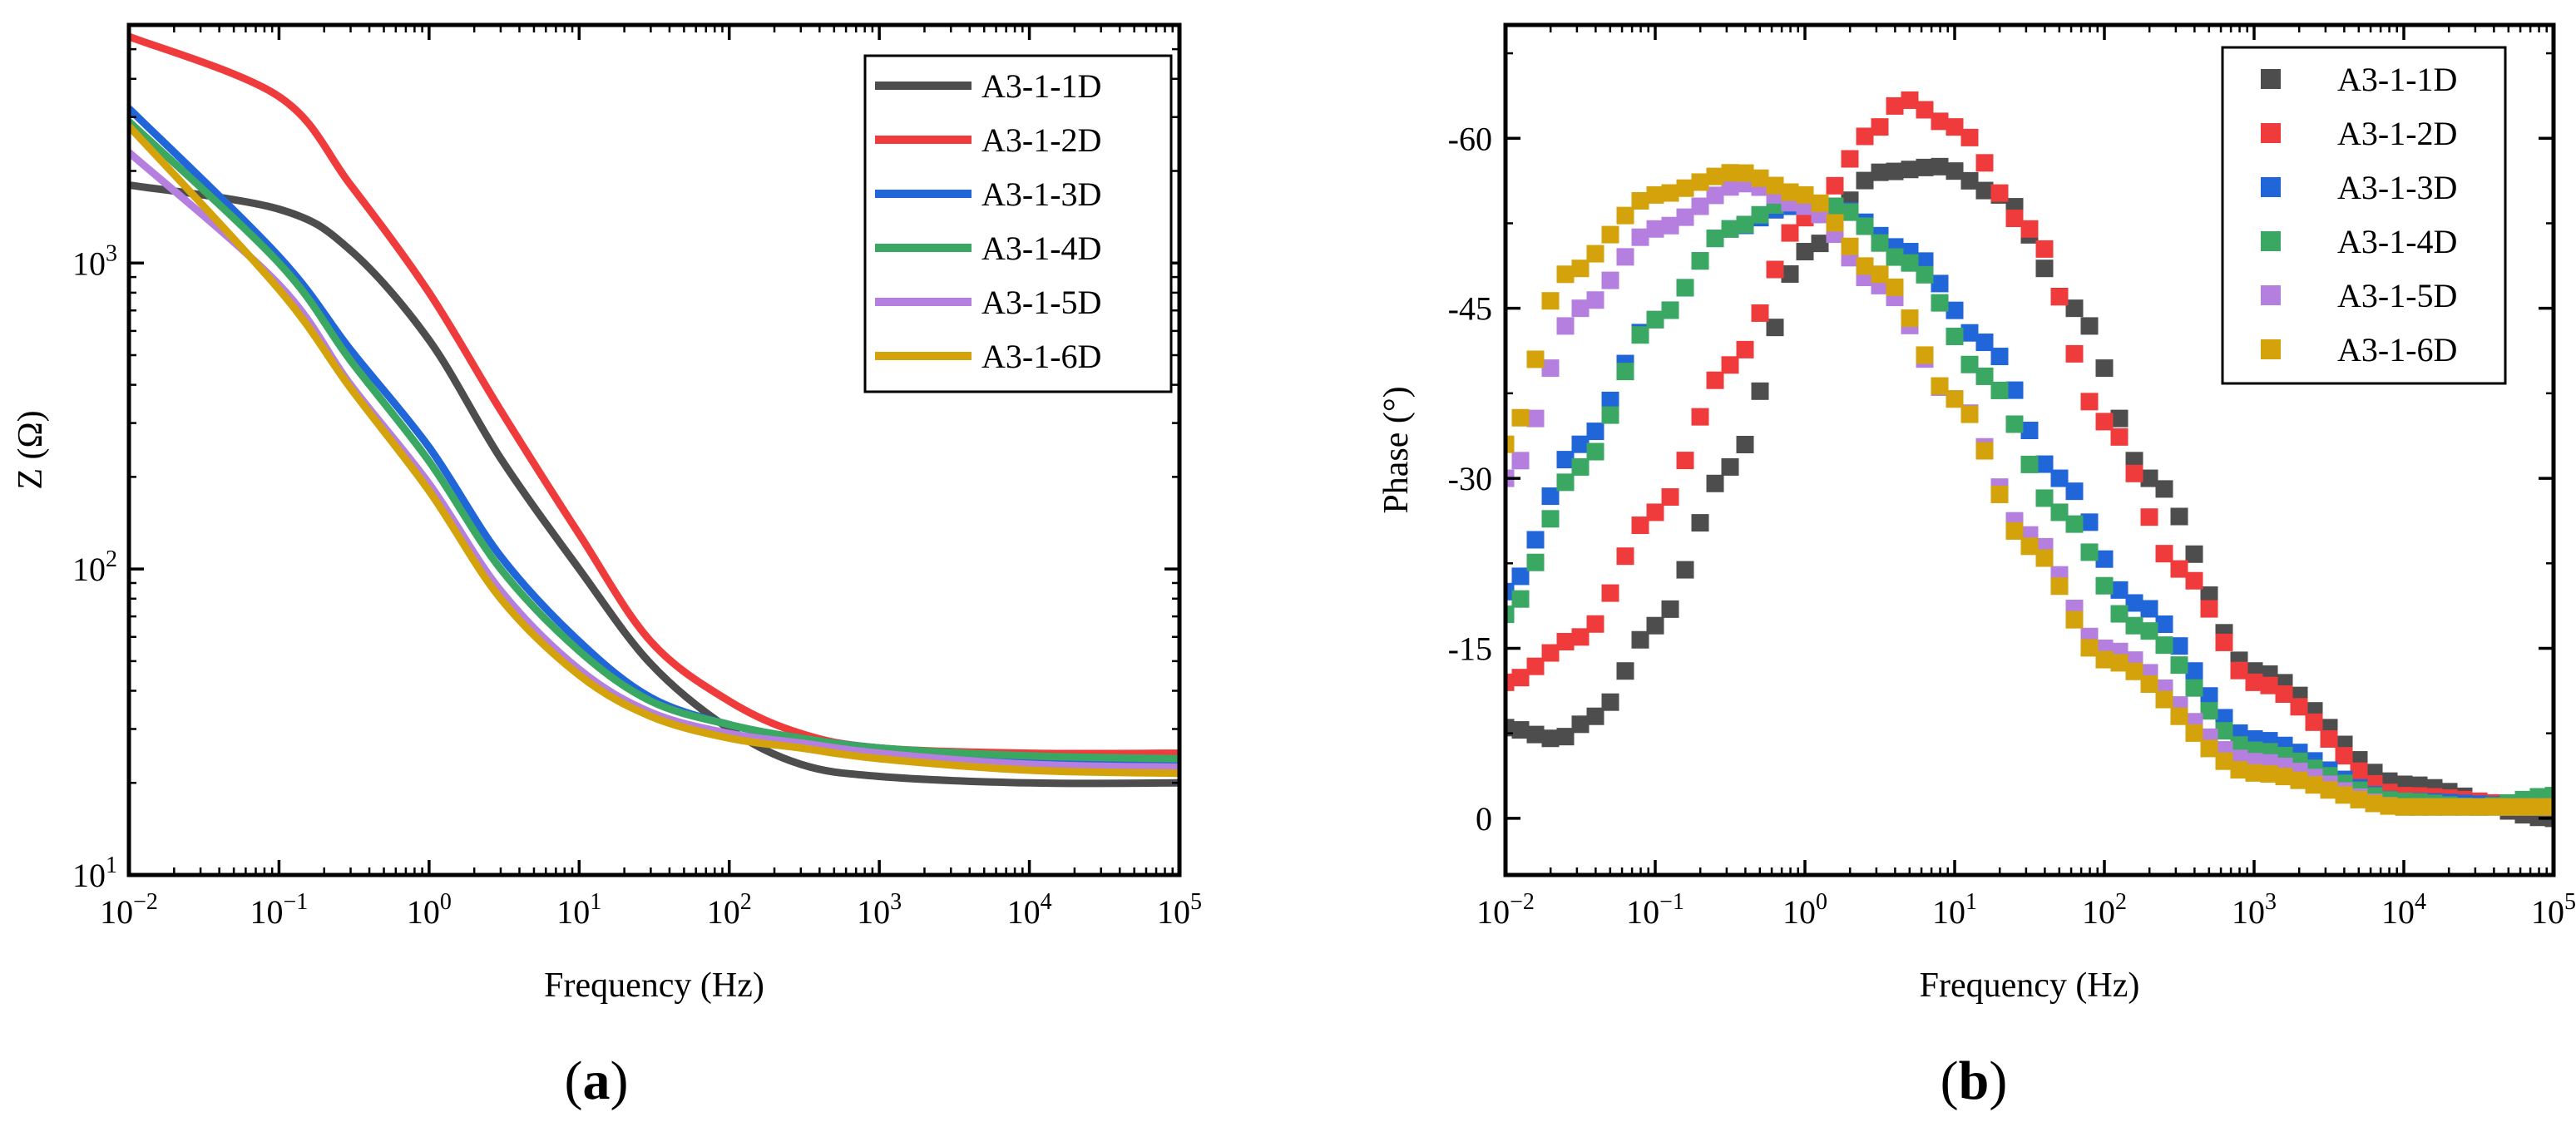  Describe the element at coordinates (2271, 349) in the screenshot. I see `legend-marker-A3-1-6D` at that location.